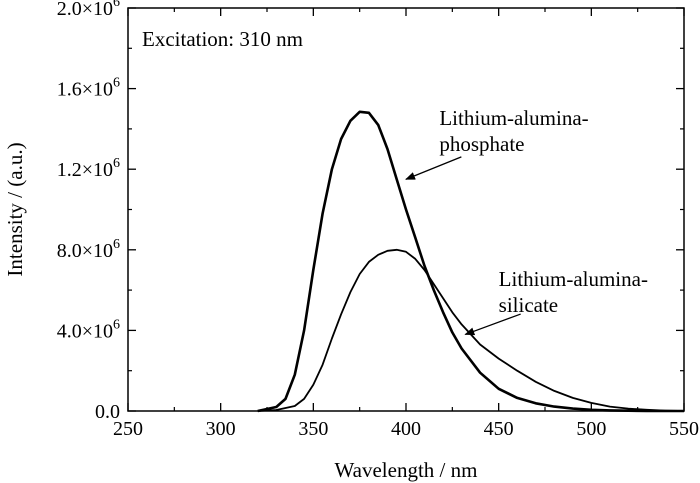  Describe the element at coordinates (406, 429) in the screenshot. I see `x-tick-label: 400` at that location.